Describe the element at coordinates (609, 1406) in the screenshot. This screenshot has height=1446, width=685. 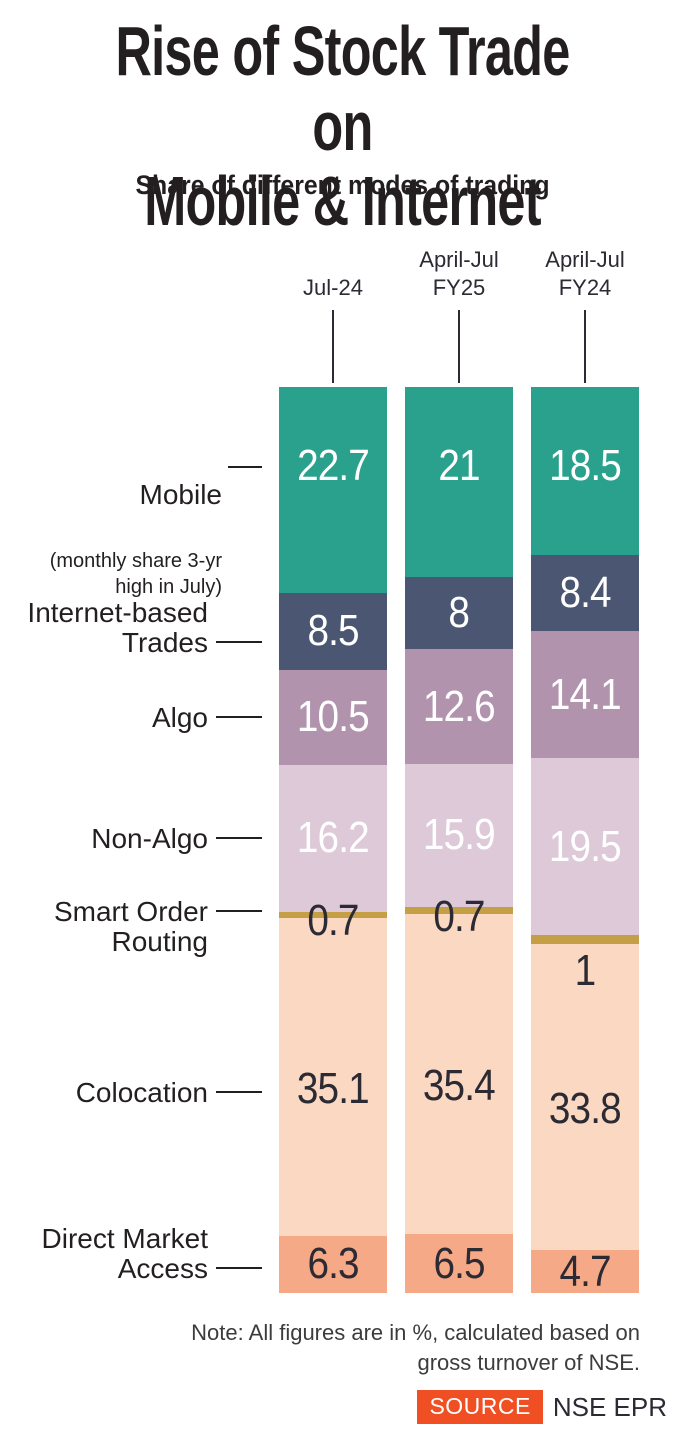
I see `source-value: NSE EPR` at that location.